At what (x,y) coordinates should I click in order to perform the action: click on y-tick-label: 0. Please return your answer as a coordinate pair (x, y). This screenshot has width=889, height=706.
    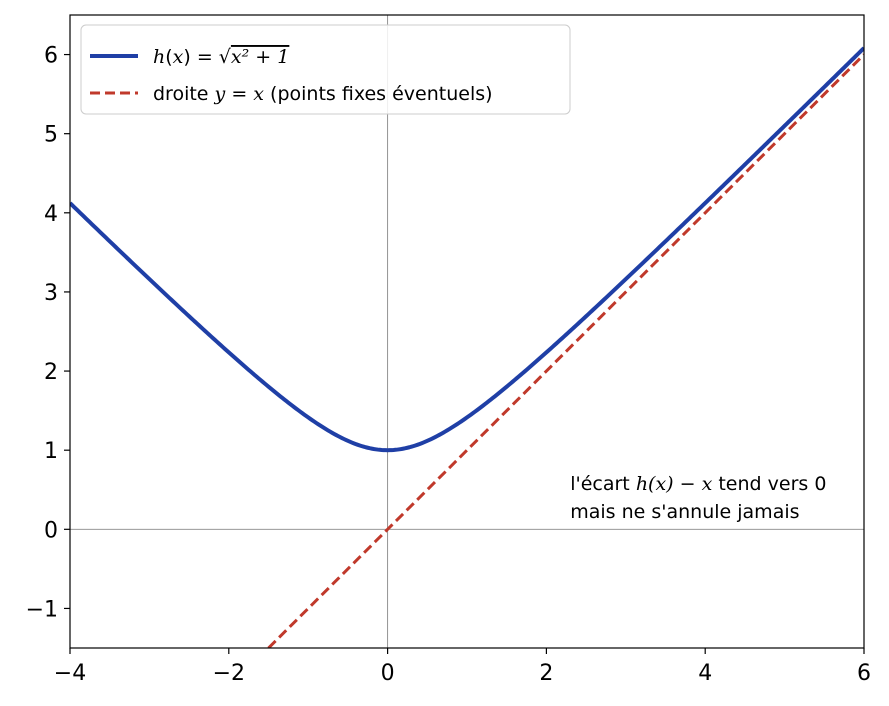
    Looking at the image, I should click on (51, 530).